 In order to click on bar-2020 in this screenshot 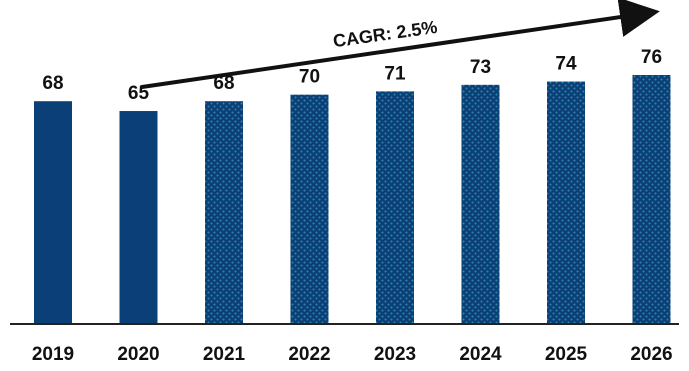, I will do `click(138, 217)`.